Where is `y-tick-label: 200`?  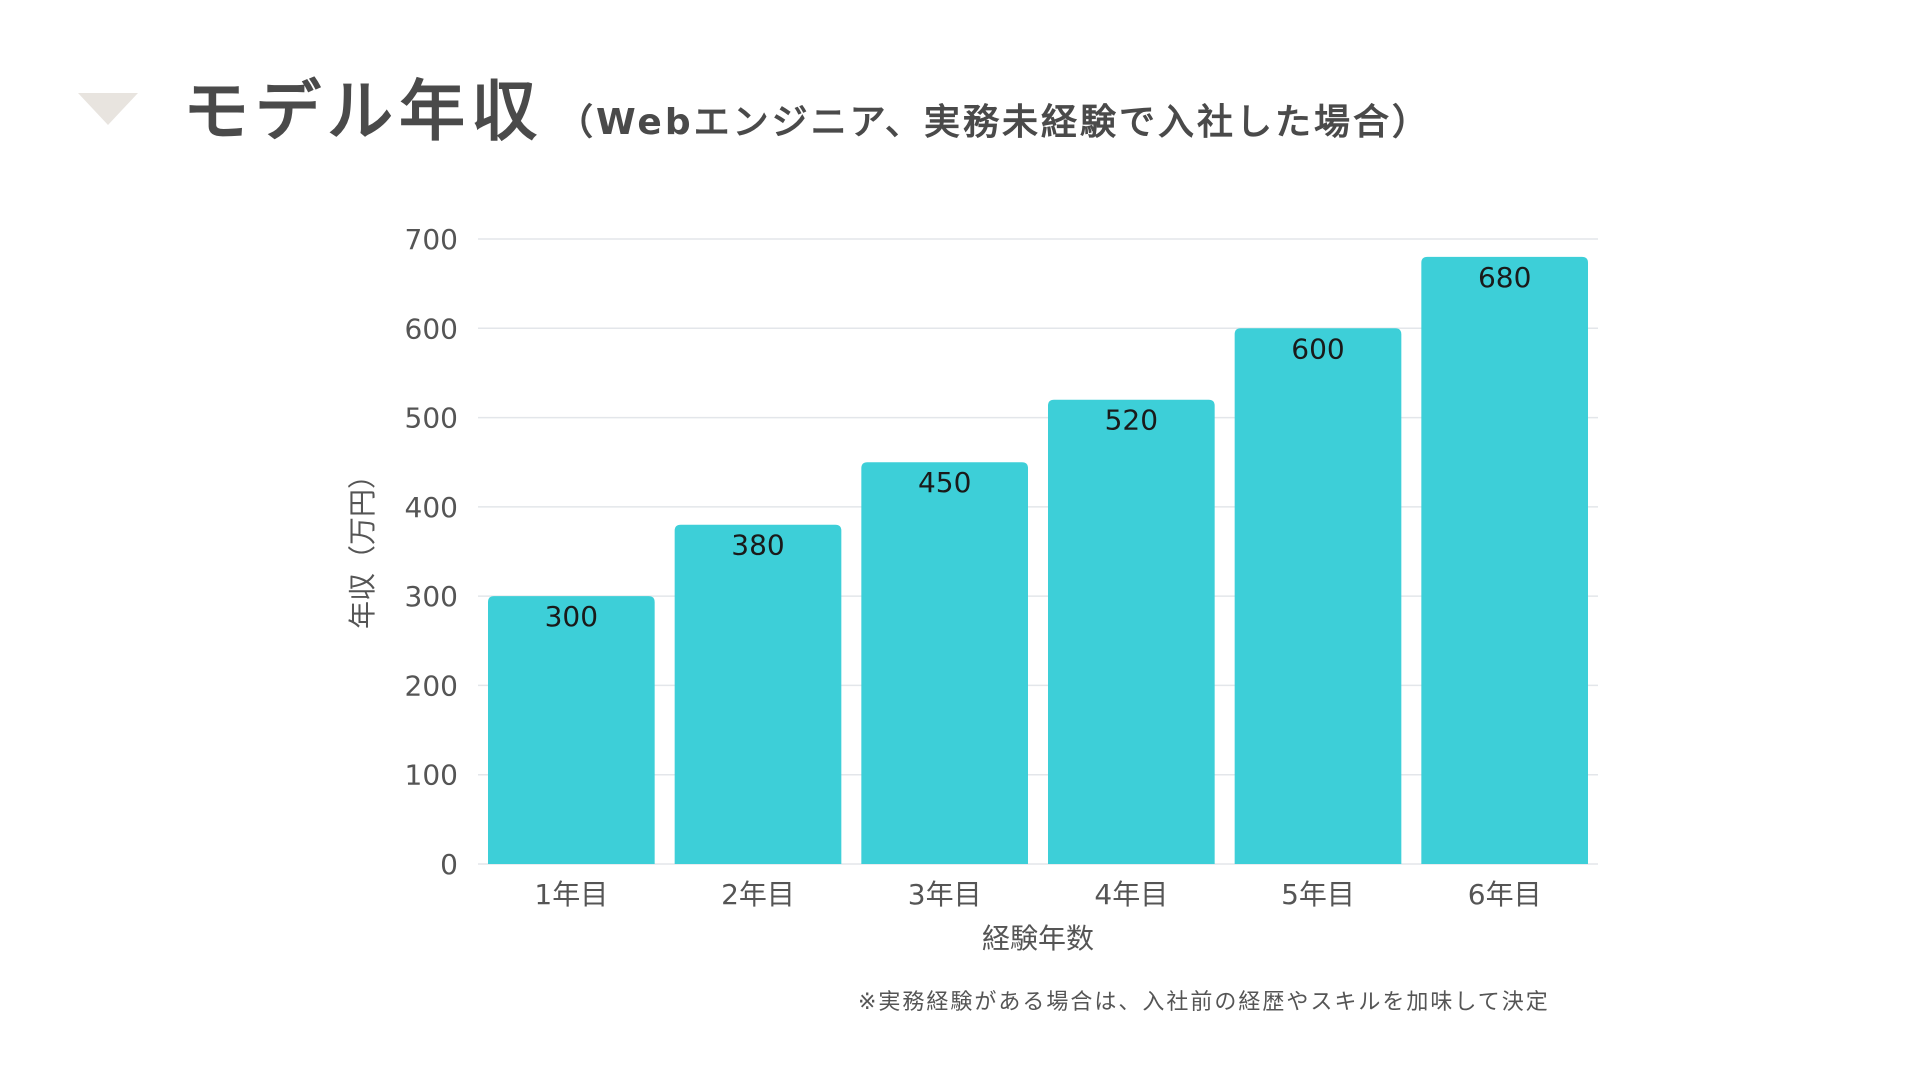 y-tick-label: 200 is located at coordinates (431, 685).